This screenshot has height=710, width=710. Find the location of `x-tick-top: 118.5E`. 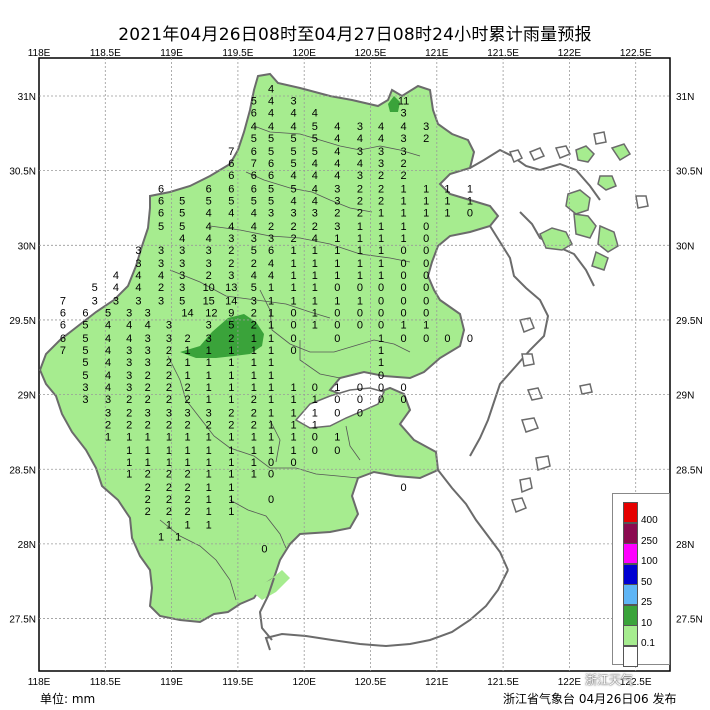

x-tick-top: 118.5E is located at coordinates (105, 53).